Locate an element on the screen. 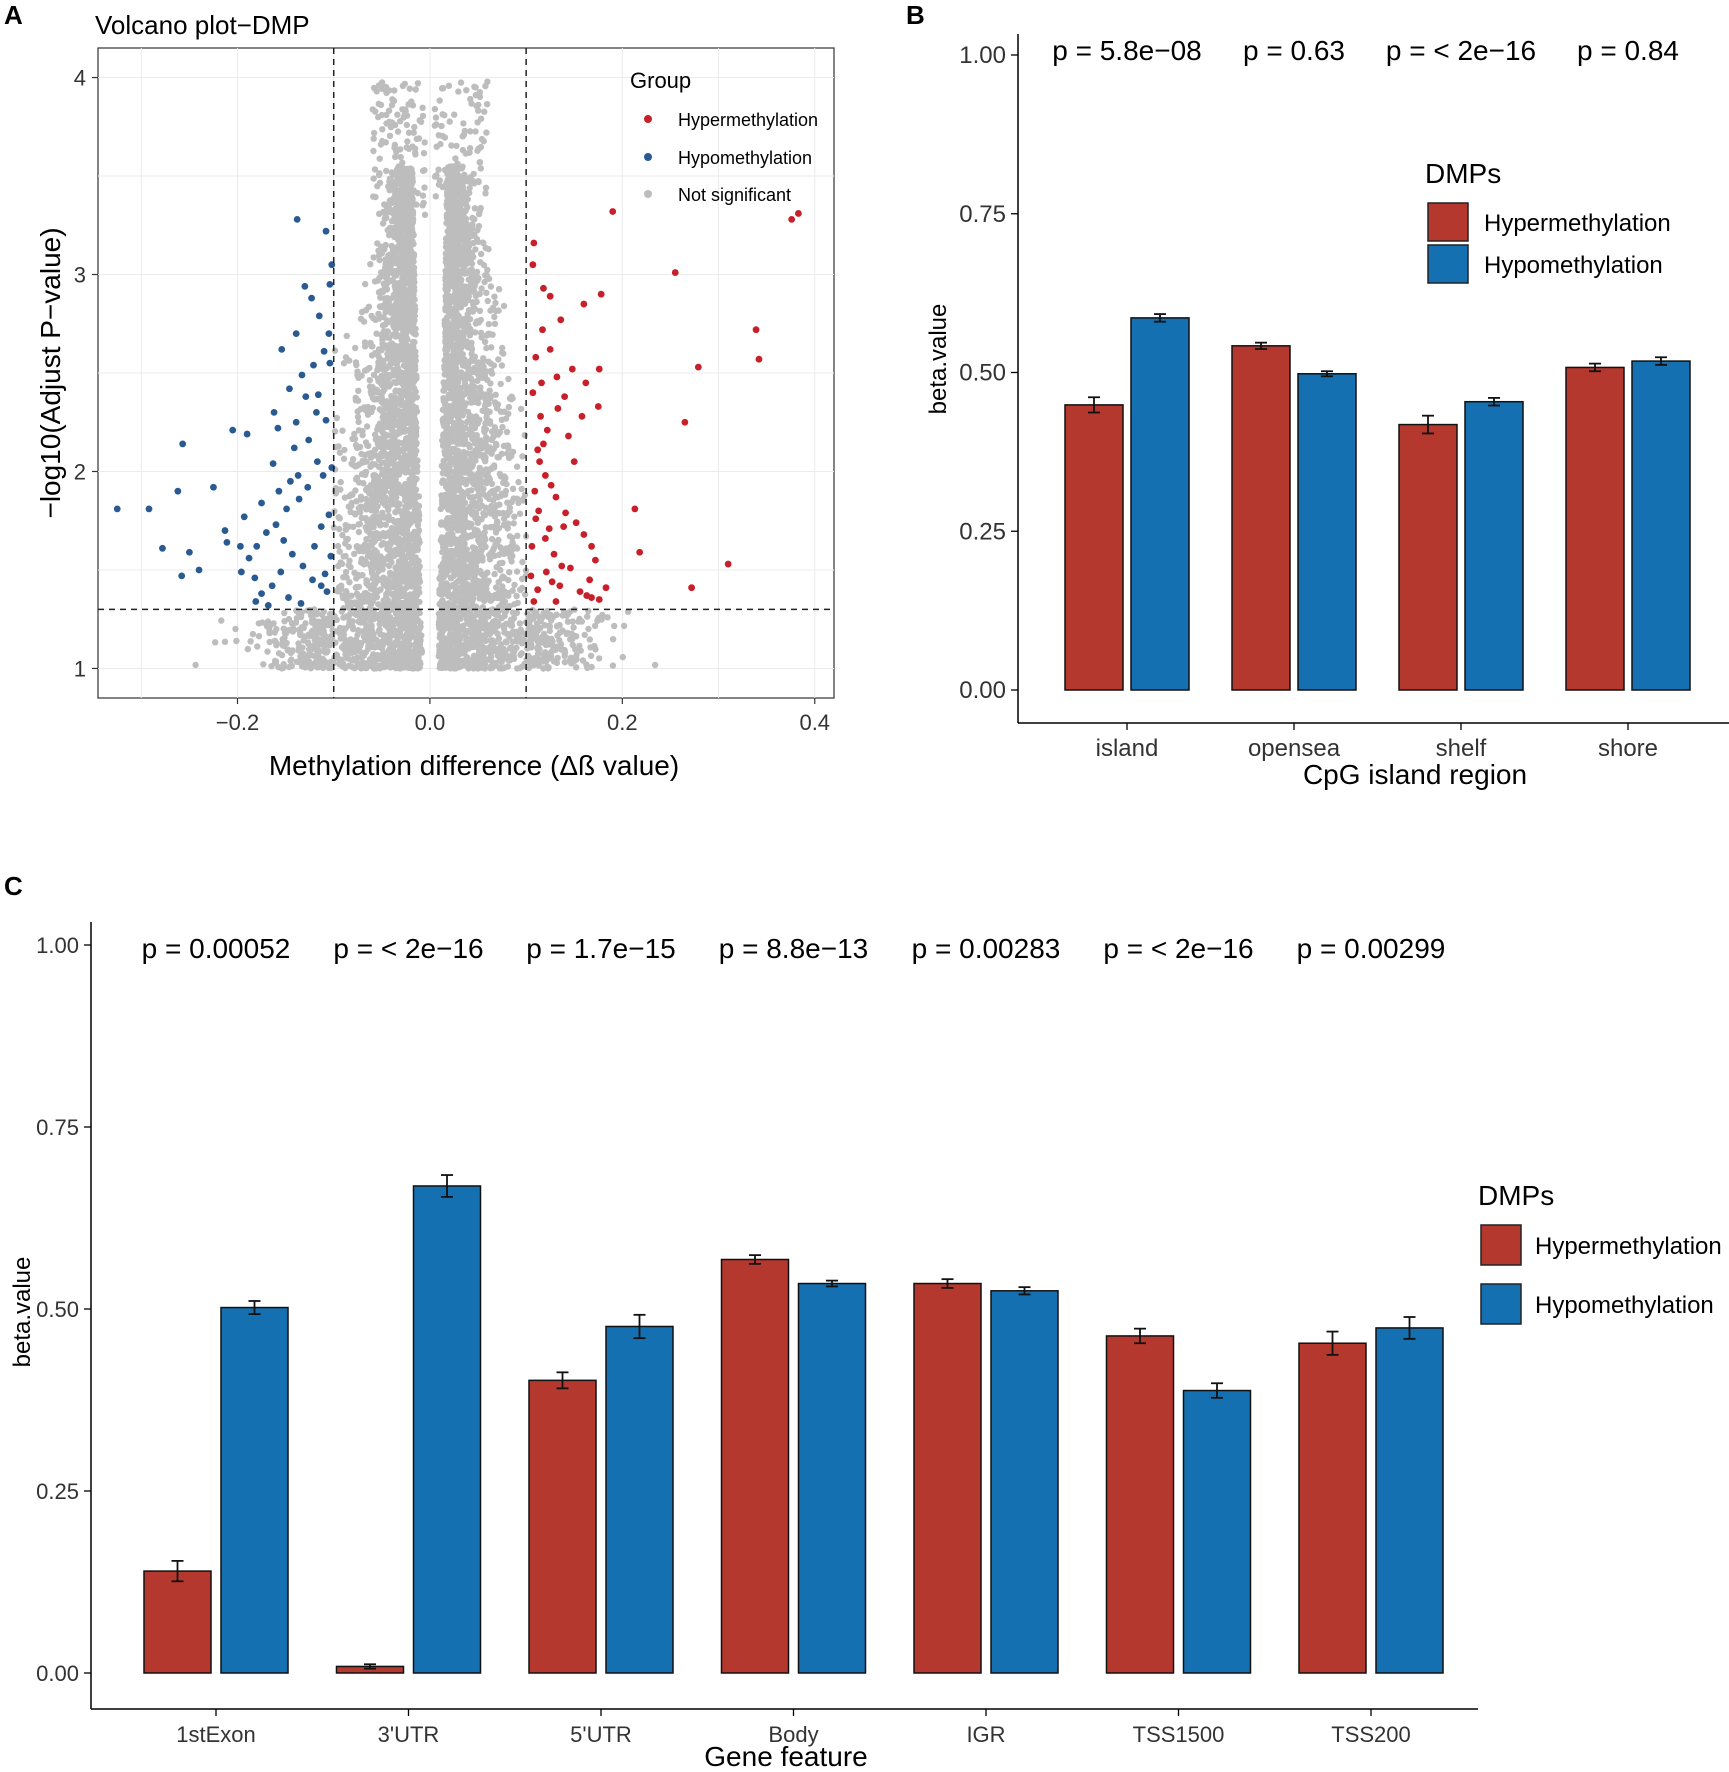 This screenshot has width=1729, height=1772. panel-letter-a: A is located at coordinates (13, 15).